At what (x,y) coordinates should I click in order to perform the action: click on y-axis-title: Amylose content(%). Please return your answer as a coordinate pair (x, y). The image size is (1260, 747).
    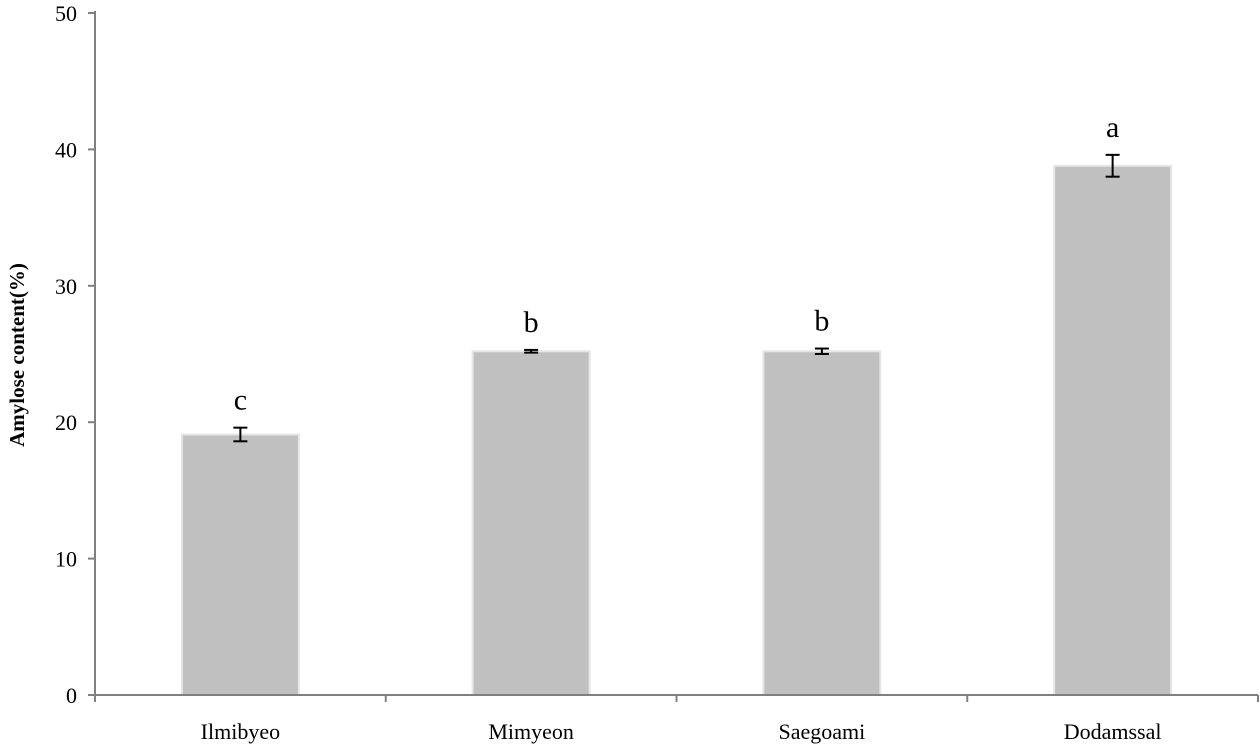
    Looking at the image, I should click on (17, 355).